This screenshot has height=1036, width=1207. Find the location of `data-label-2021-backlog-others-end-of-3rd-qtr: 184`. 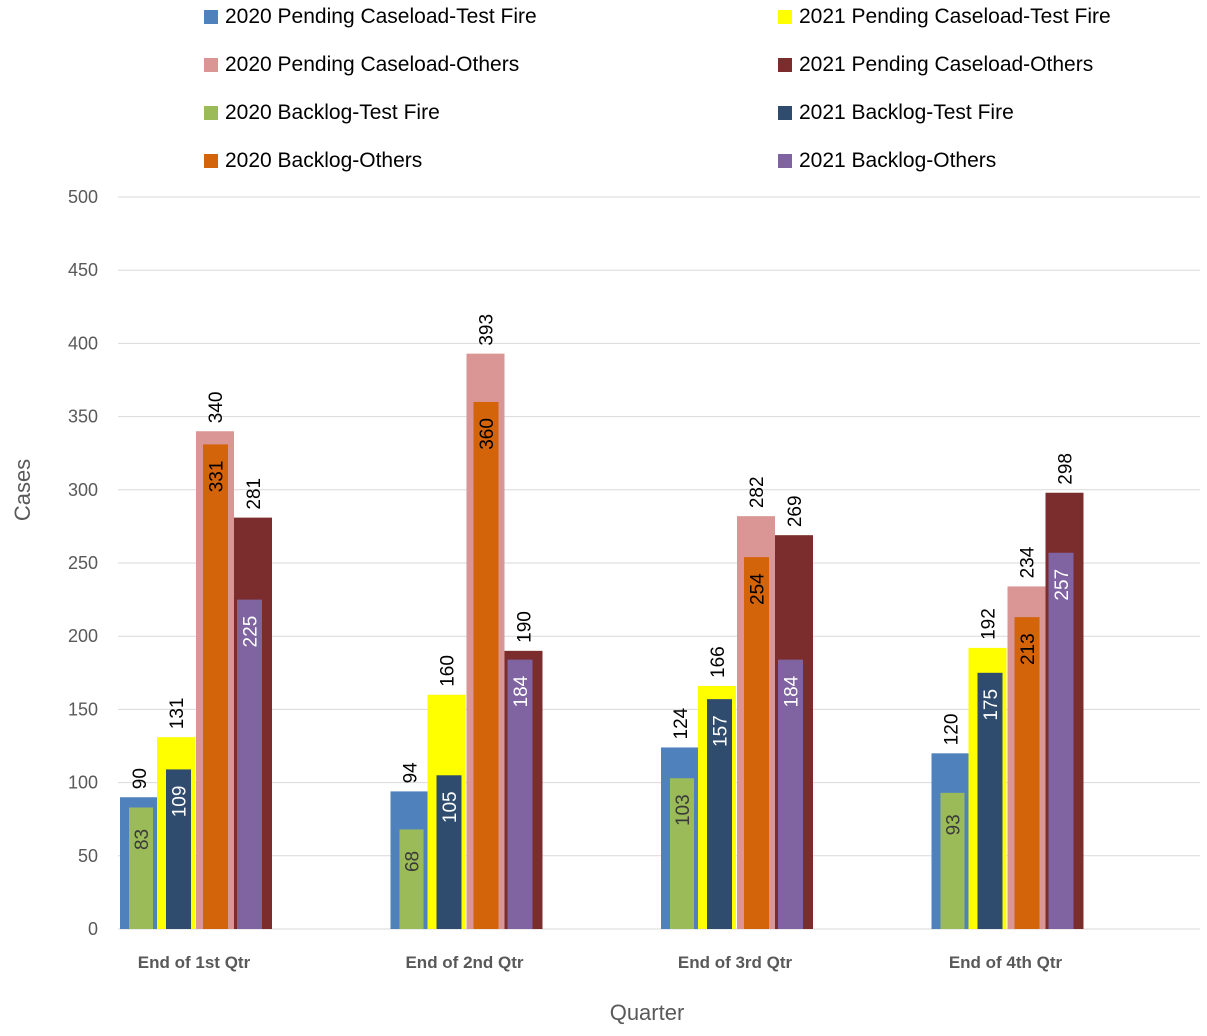

data-label-2021-backlog-others-end-of-3rd-qtr: 184 is located at coordinates (792, 691).